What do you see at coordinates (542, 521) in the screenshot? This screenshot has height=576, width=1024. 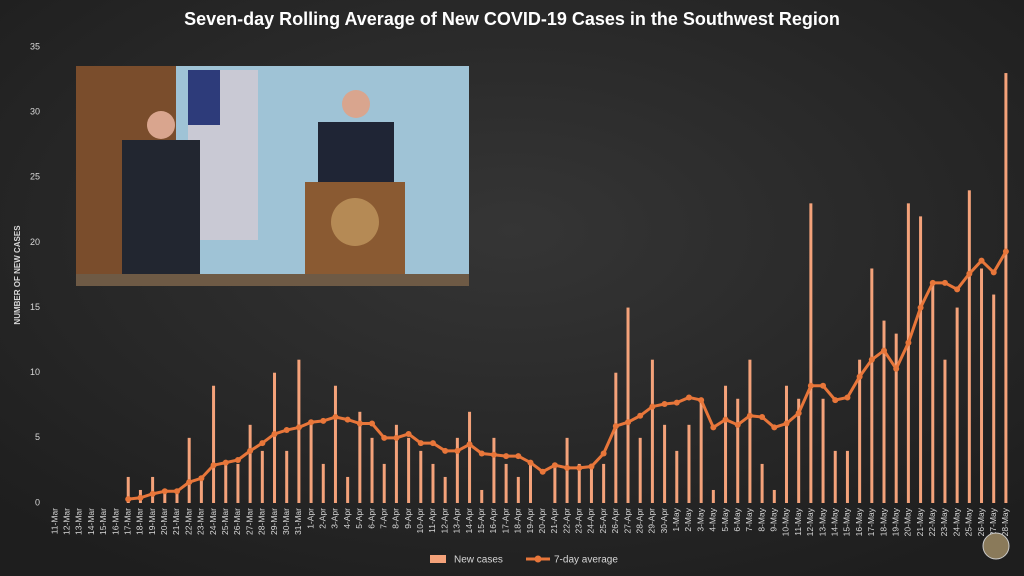 I see `x-tick-label: 20-Apr` at bounding box center [542, 521].